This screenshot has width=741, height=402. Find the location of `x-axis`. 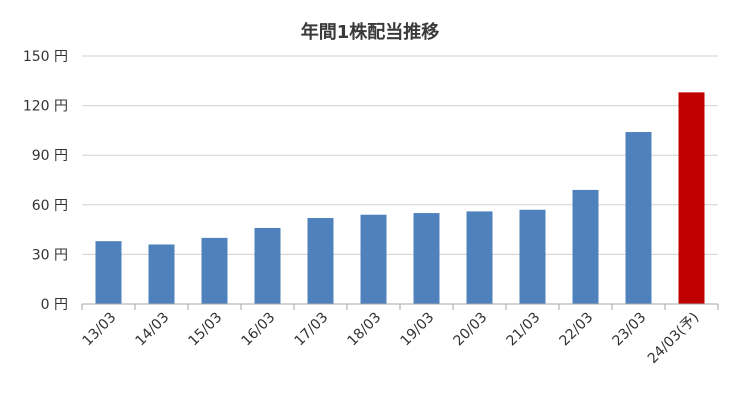

x-axis is located at coordinates (400, 306).